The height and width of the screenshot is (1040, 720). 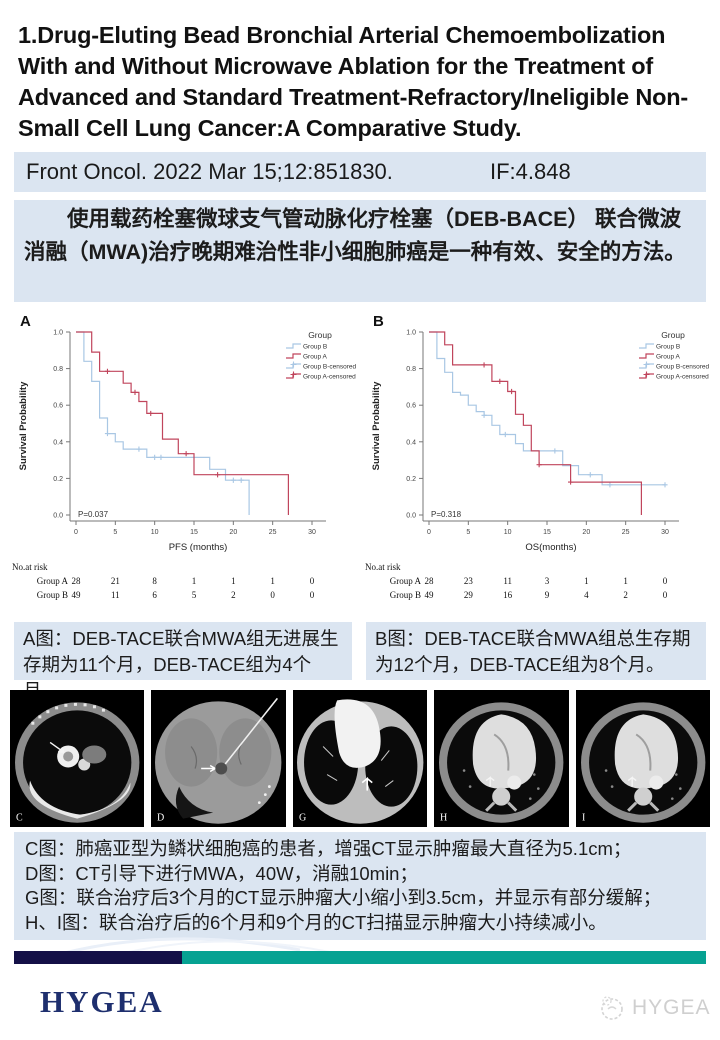 What do you see at coordinates (209, 171) in the screenshot?
I see `journal-citation: Front Oncol. 2022 Mar 15;12:851830.` at bounding box center [209, 171].